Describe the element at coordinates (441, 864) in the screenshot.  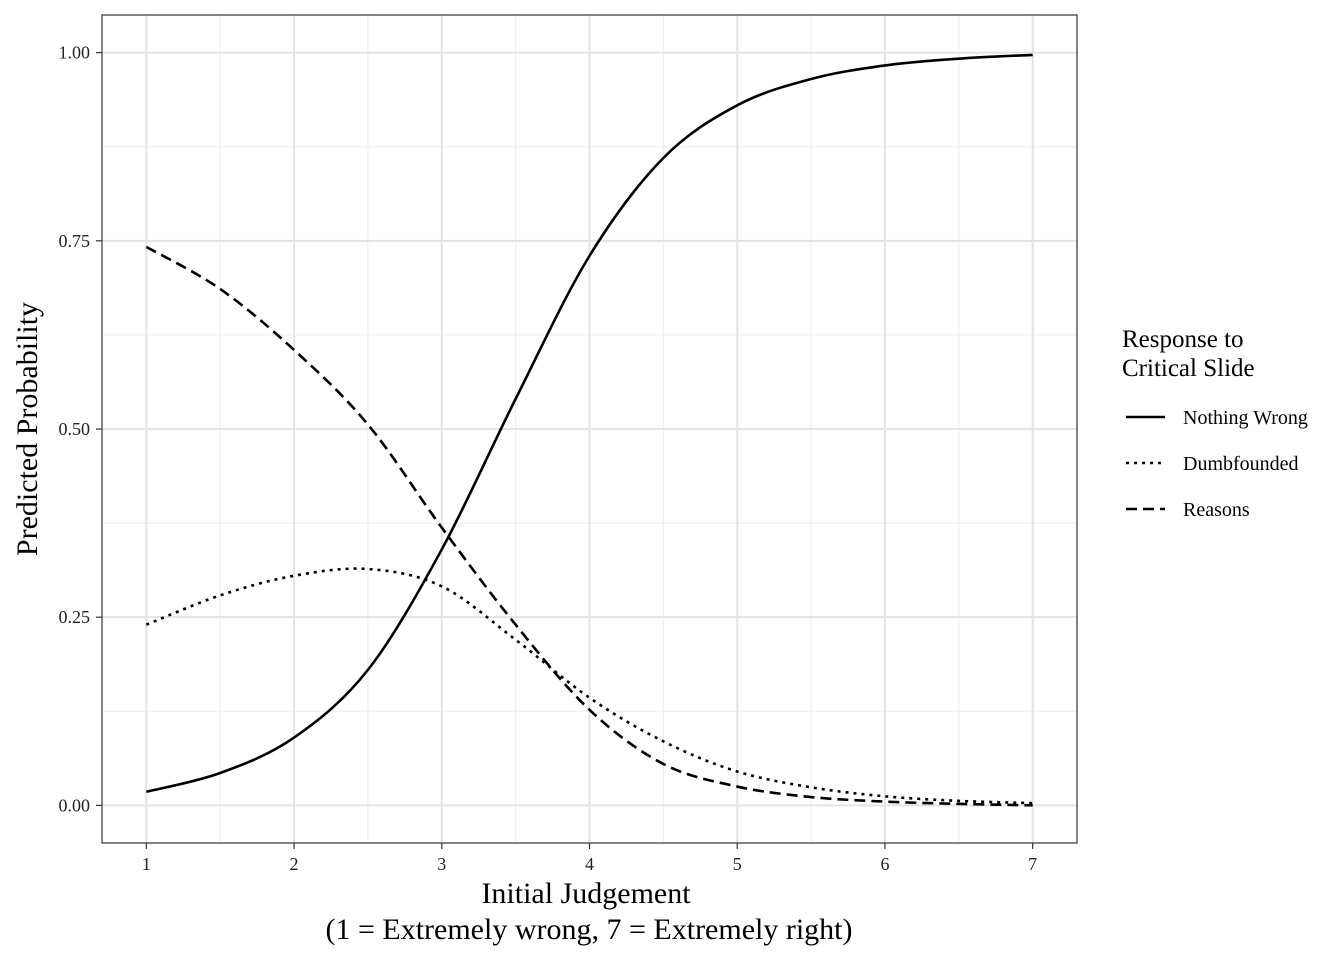
I see `x-tick-label: 3` at that location.